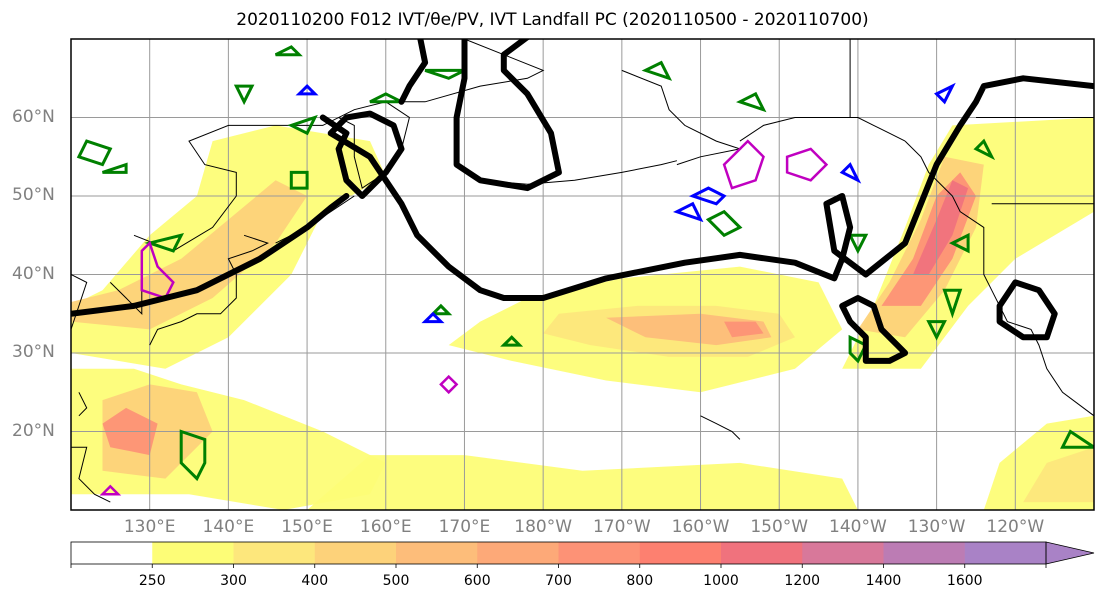  Describe the element at coordinates (936, 527) in the screenshot. I see `lon-tick-label: 130°W` at that location.